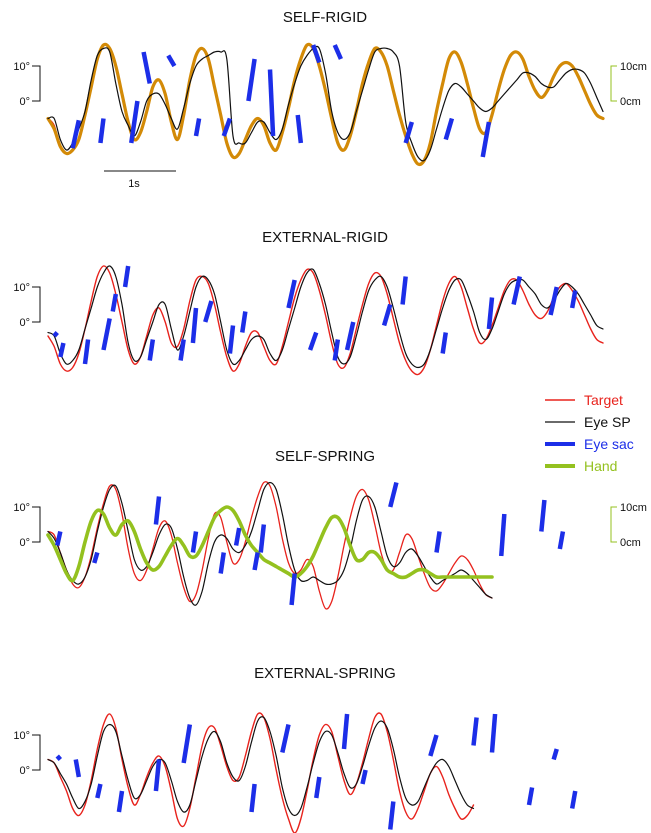 The image size is (651, 833). What do you see at coordinates (134, 184) in the screenshot?
I see `time-scale-label: 1s` at bounding box center [134, 184].